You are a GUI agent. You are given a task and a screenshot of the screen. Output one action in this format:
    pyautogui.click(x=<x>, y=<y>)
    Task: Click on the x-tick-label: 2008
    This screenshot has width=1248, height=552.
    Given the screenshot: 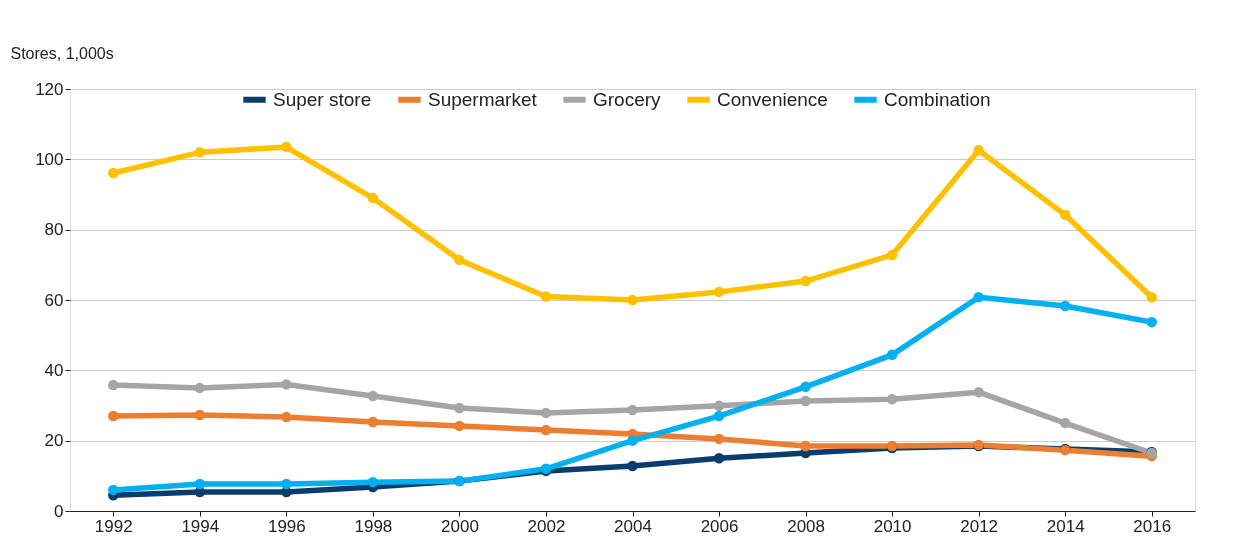 What is the action you would take?
    pyautogui.click(x=806, y=526)
    